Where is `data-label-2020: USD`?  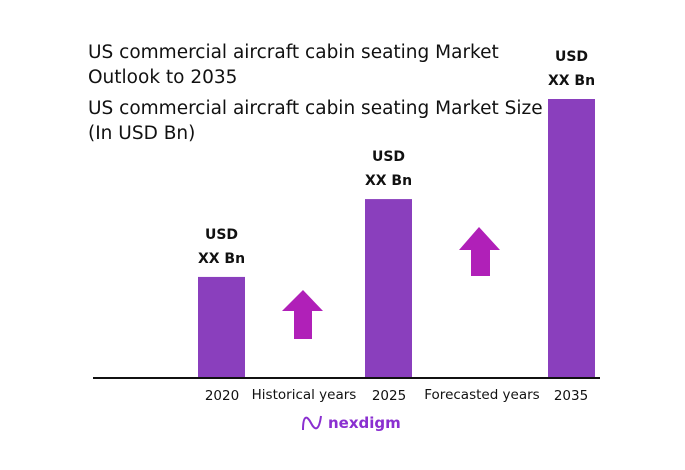 data-label-2020: USD is located at coordinates (221, 235).